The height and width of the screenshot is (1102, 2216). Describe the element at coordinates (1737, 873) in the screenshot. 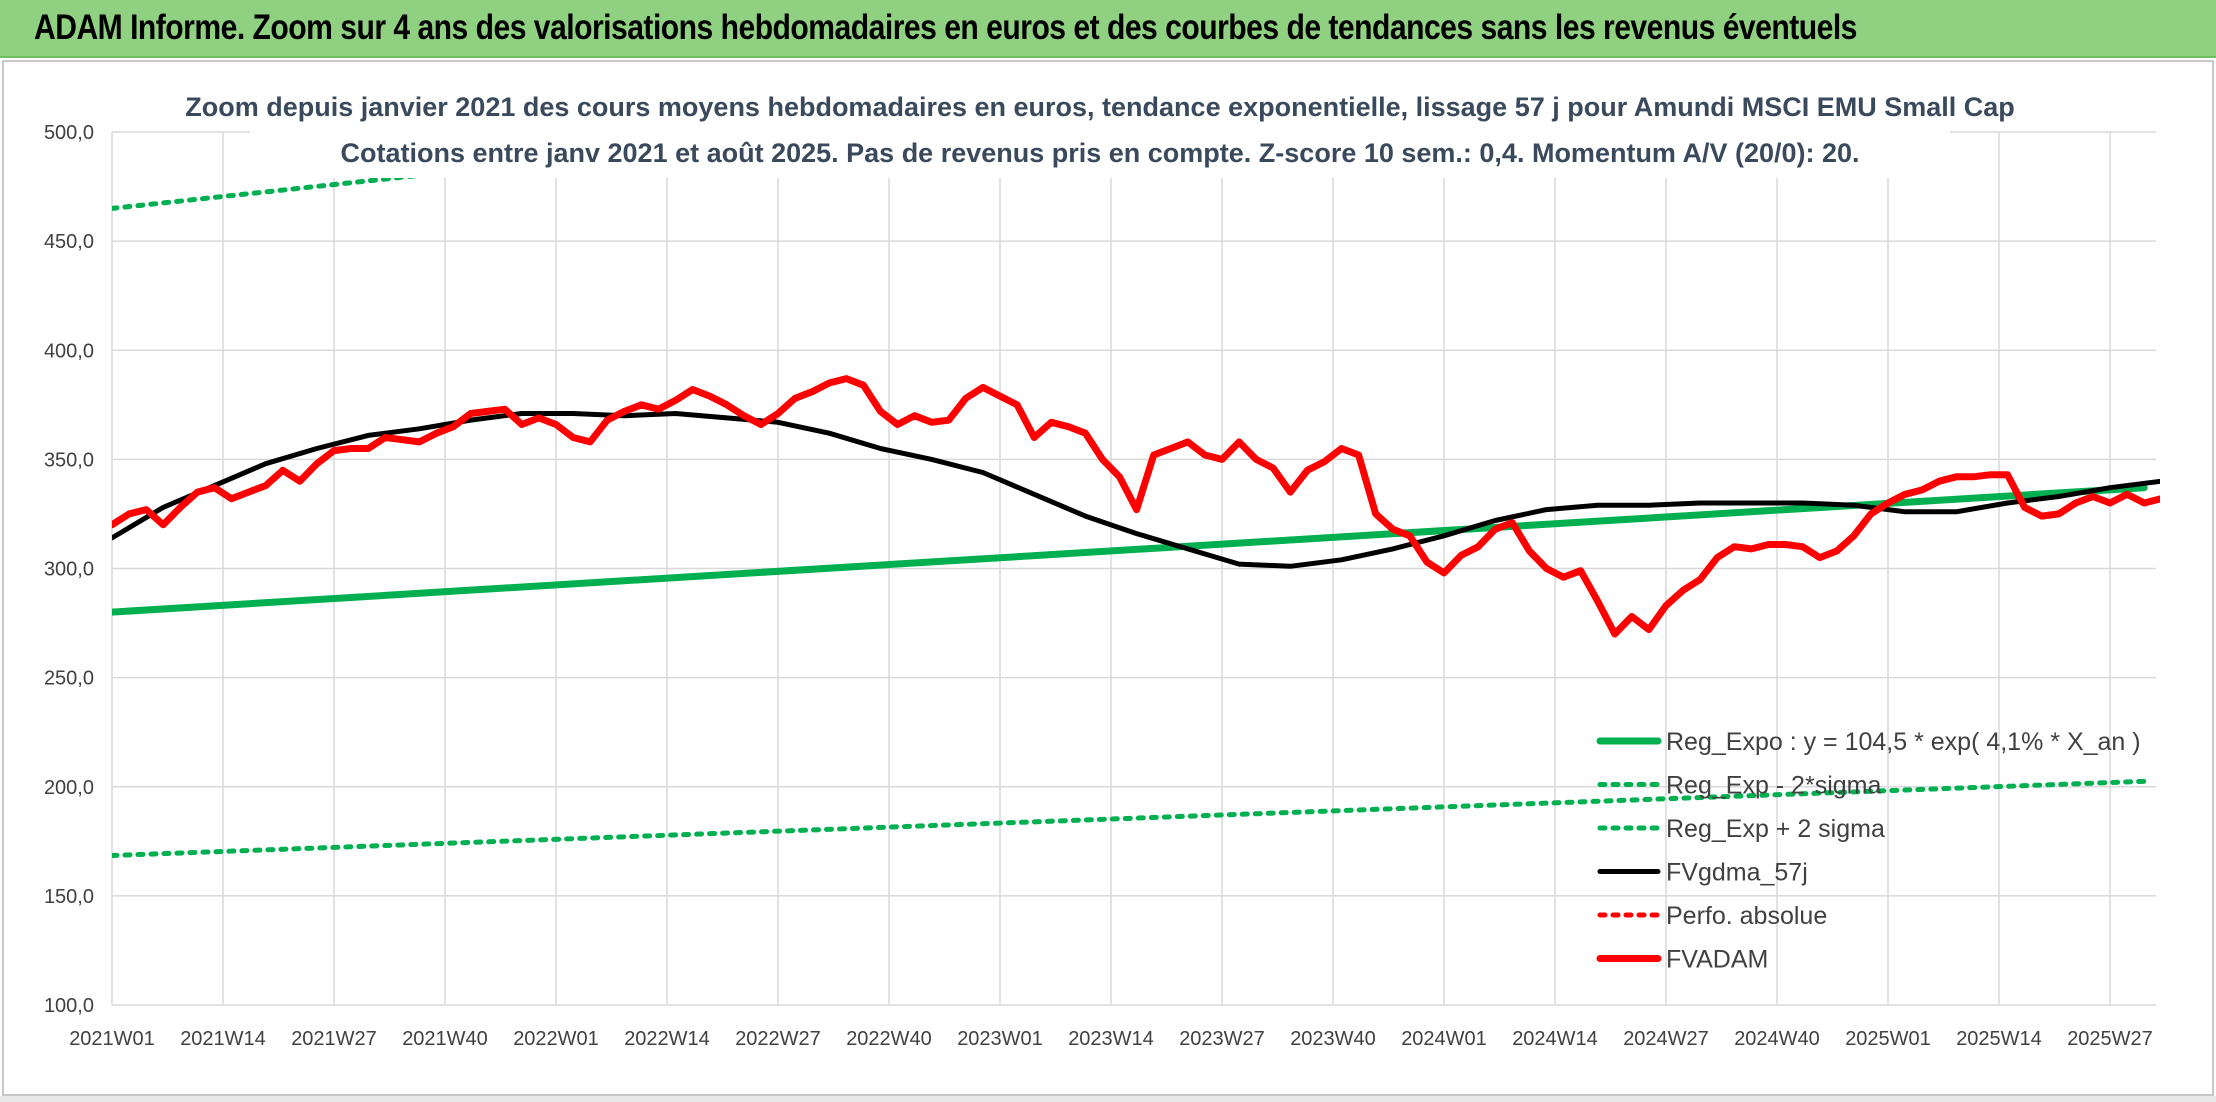

I see `legend-label: FVgdma_57j` at that location.